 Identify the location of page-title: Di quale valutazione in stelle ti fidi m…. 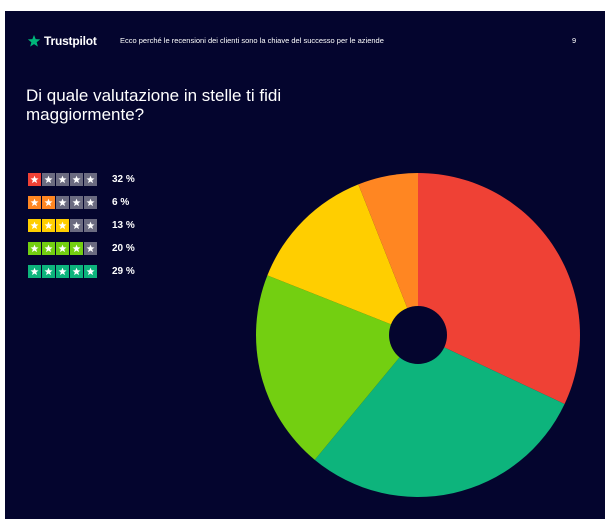
(154, 105).